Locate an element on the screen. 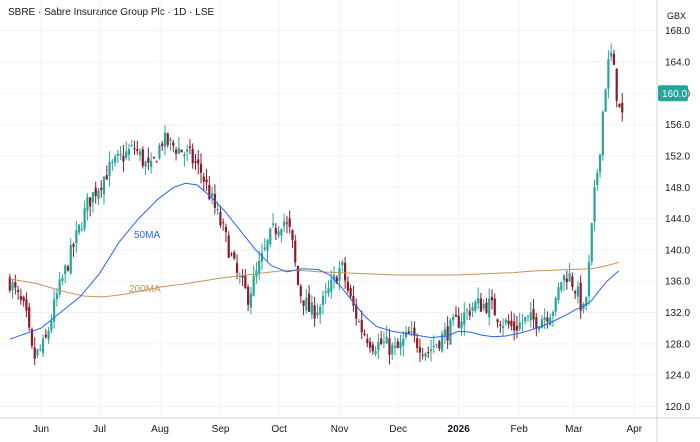 This screenshot has width=700, height=442. y-tick-label: 128.0 is located at coordinates (677, 344).